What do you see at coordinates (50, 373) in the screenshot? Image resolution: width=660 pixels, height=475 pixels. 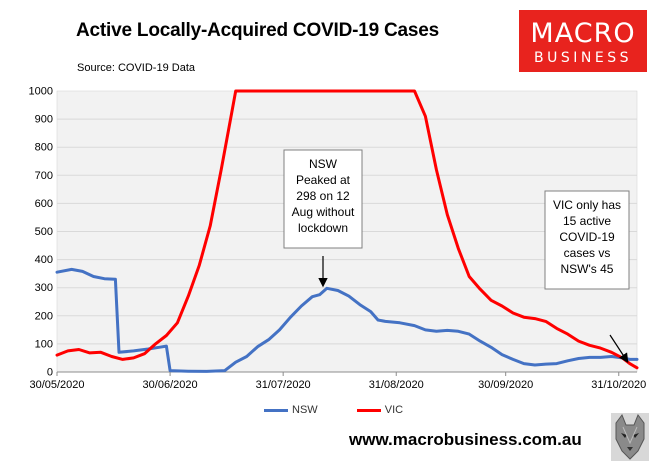 I see `y-tick-label: 0` at bounding box center [50, 373].